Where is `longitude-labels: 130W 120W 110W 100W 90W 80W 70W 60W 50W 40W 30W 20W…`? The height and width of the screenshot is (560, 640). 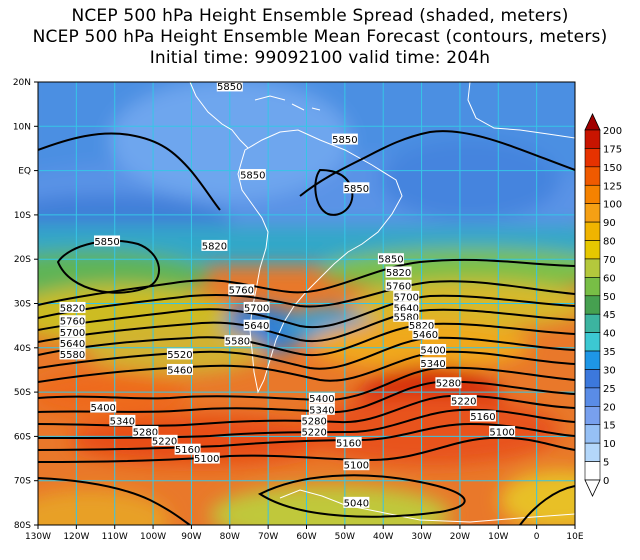 longitude-labels: 130W 120W 110W 100W 90W 80W 70W 60W 50W 40W 30W 20W… is located at coordinates (304, 533).